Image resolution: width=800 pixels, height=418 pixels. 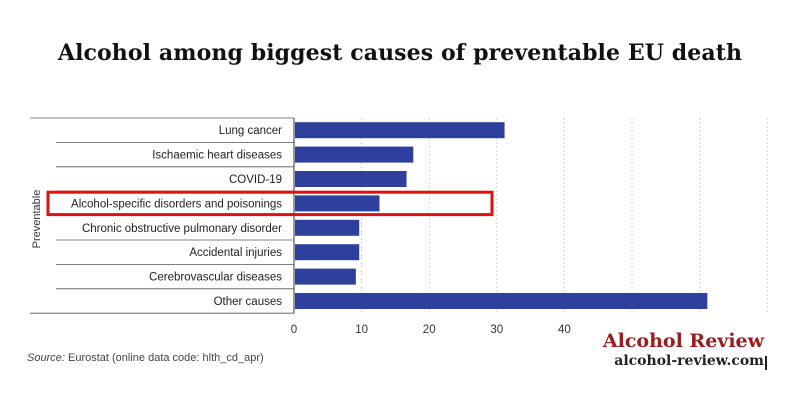 What do you see at coordinates (766, 363) in the screenshot?
I see `brand-divider` at bounding box center [766, 363].